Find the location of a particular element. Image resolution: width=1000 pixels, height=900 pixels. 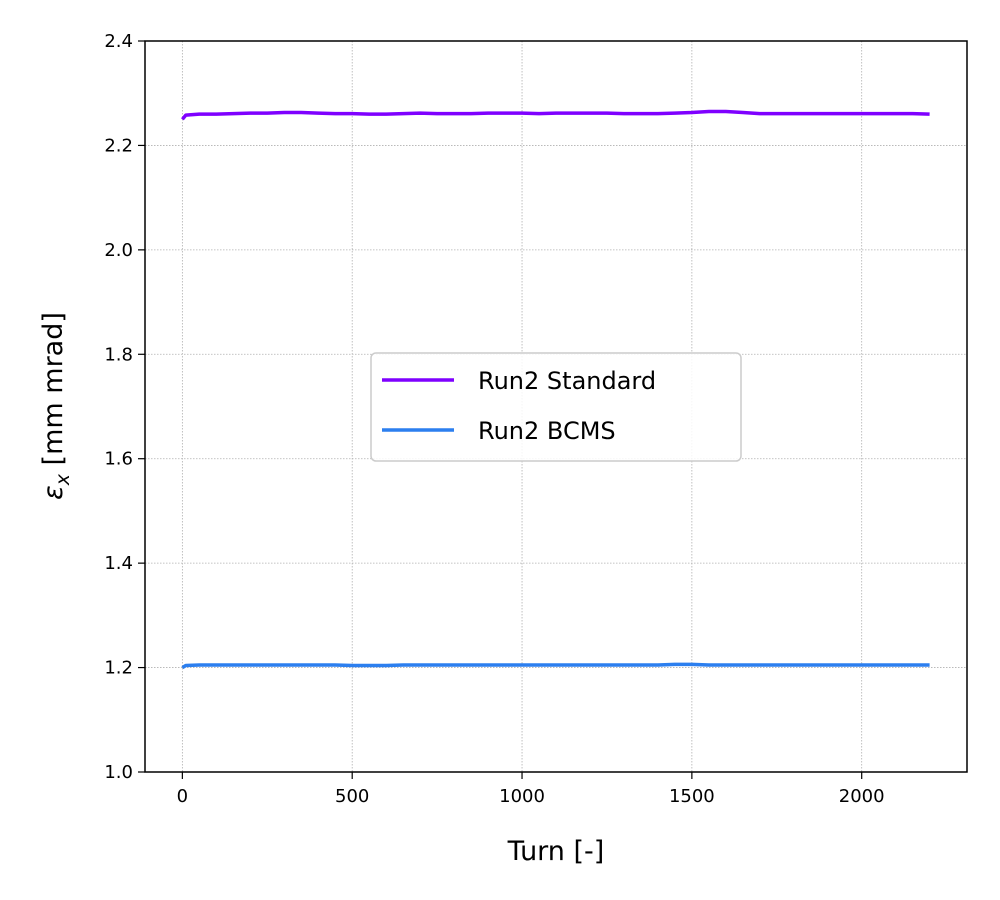

y-axis-title: εx [mm mrad] is located at coordinates (56, 406).